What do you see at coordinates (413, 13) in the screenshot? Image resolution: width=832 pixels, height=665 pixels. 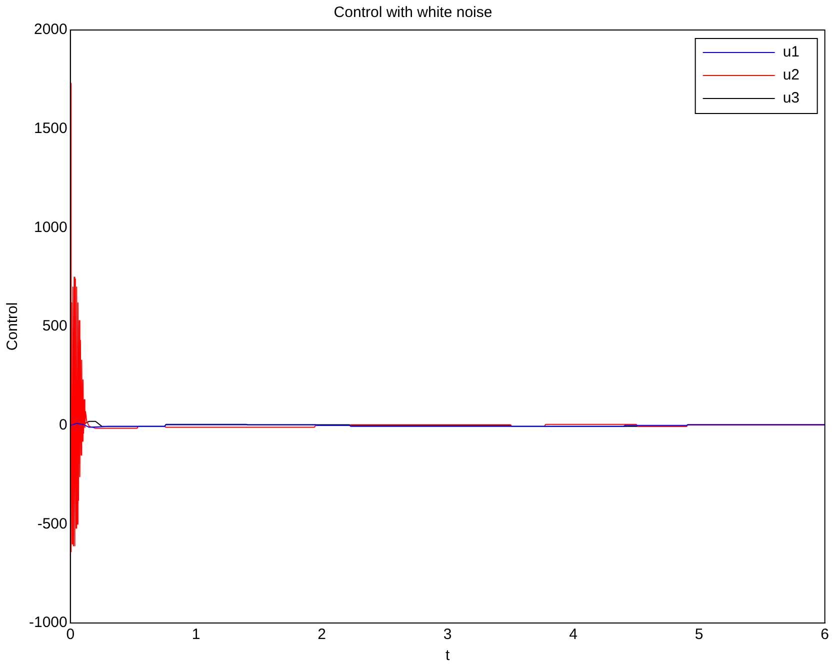 I see `chart-title: Control with white noise` at bounding box center [413, 13].